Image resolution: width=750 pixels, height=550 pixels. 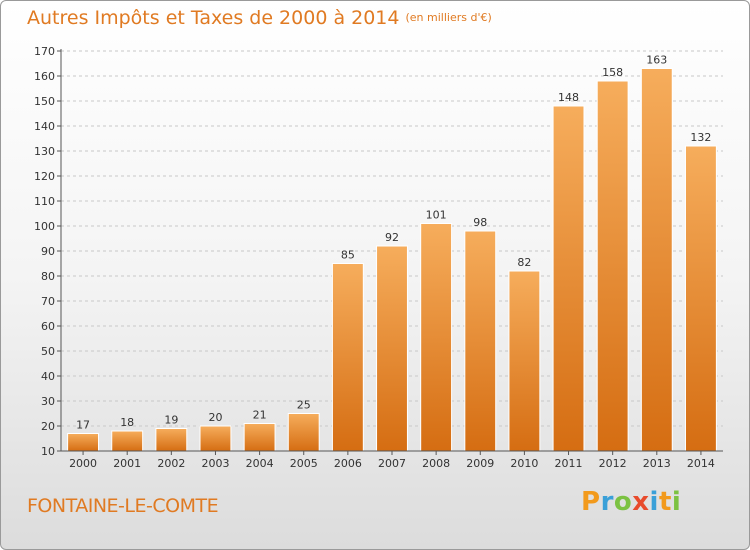 I want to click on y-tick-label: 120, so click(x=44, y=176).